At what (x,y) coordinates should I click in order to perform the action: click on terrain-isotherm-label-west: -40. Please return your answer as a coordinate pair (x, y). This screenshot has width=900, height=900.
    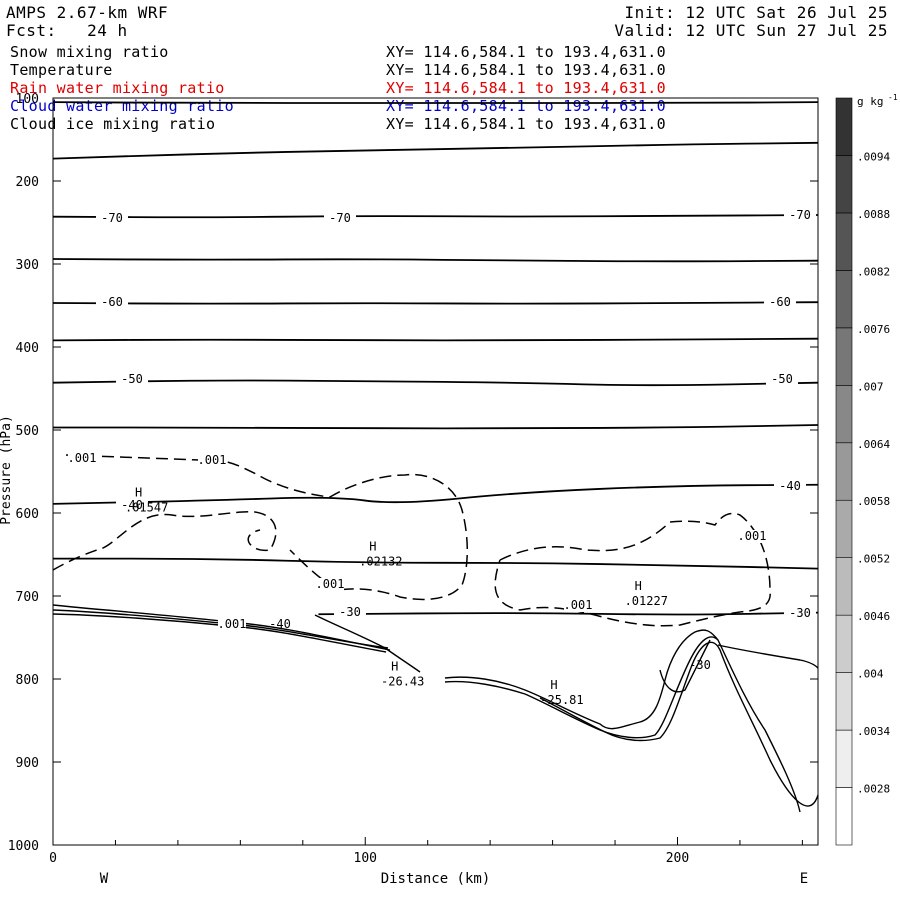
    Looking at the image, I should click on (280, 624).